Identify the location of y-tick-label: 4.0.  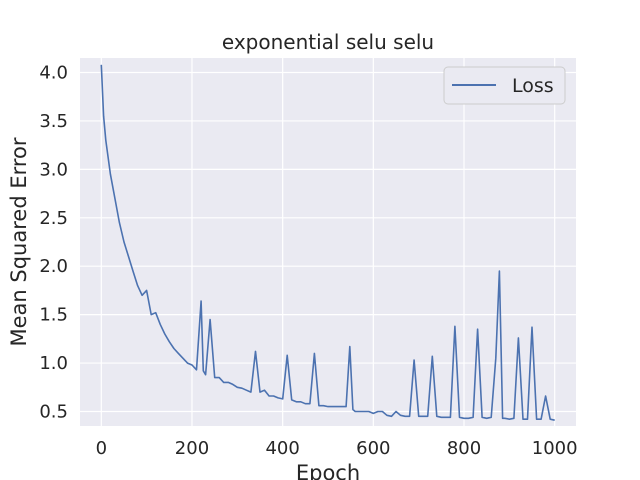
(53, 73).